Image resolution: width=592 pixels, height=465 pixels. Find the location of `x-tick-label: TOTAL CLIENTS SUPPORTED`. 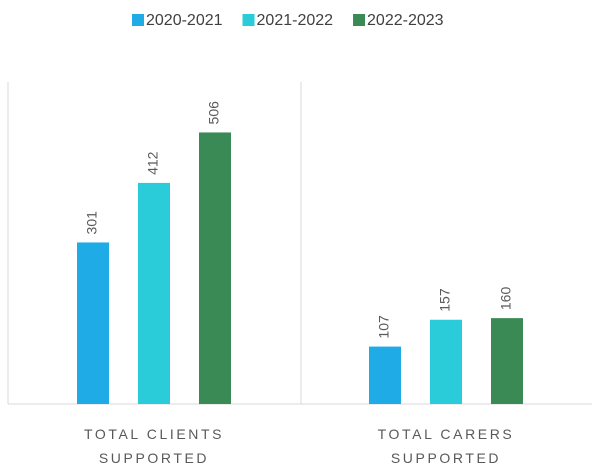

x-tick-label: TOTAL CLIENTS SUPPORTED is located at coordinates (154, 445).